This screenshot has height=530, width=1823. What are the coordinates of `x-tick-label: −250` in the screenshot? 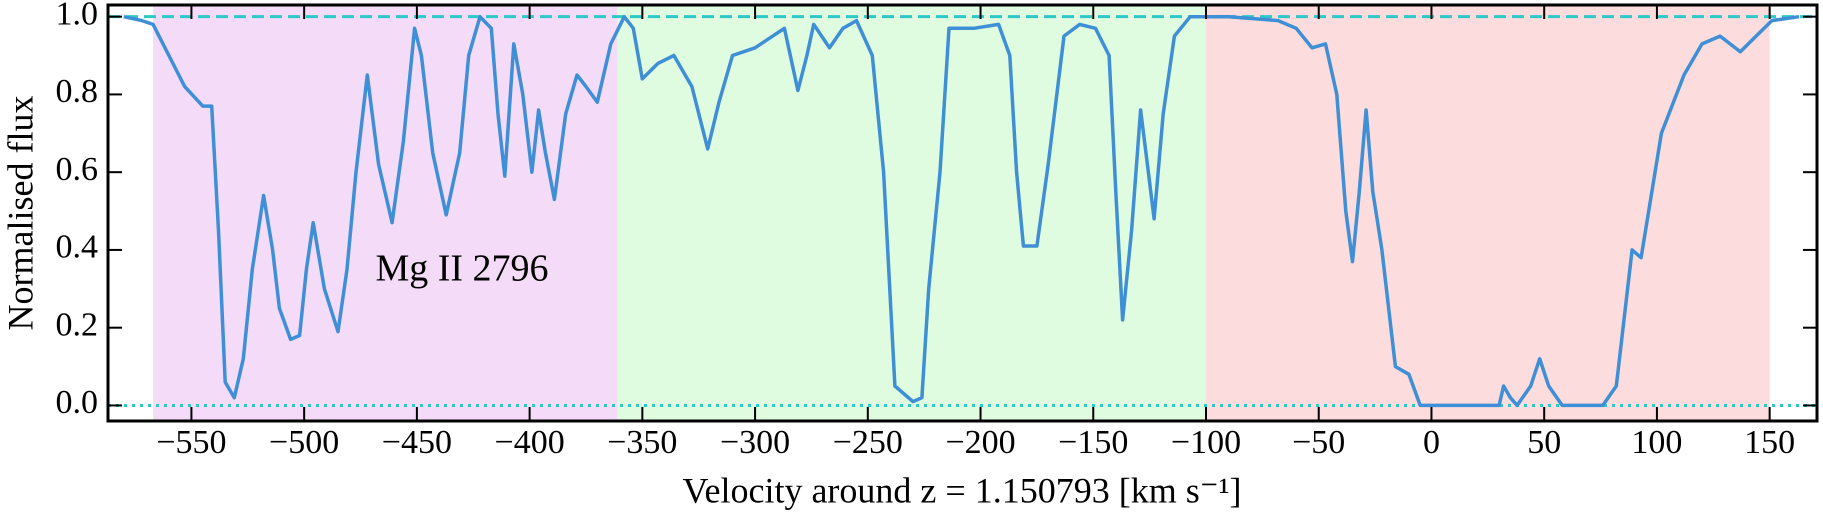 It's located at (868, 442).